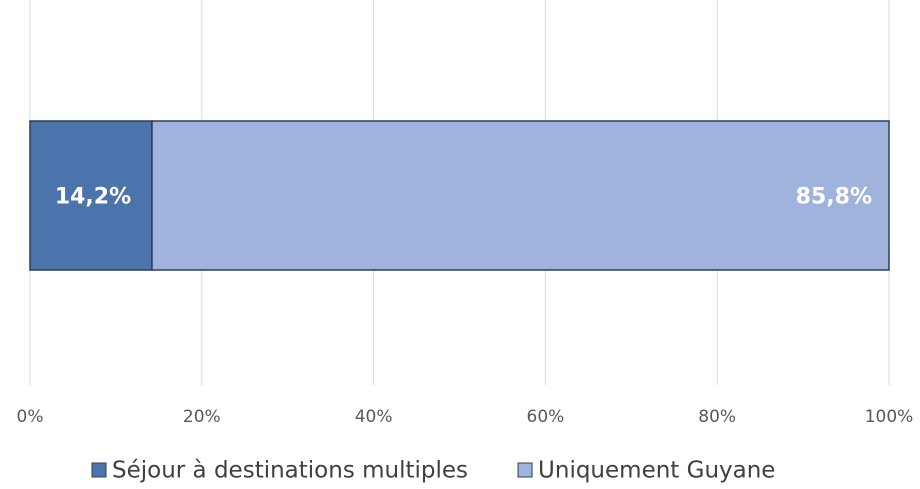 The image size is (920, 489). What do you see at coordinates (656, 471) in the screenshot?
I see `legend-label: Uniquement Guyane` at bounding box center [656, 471].